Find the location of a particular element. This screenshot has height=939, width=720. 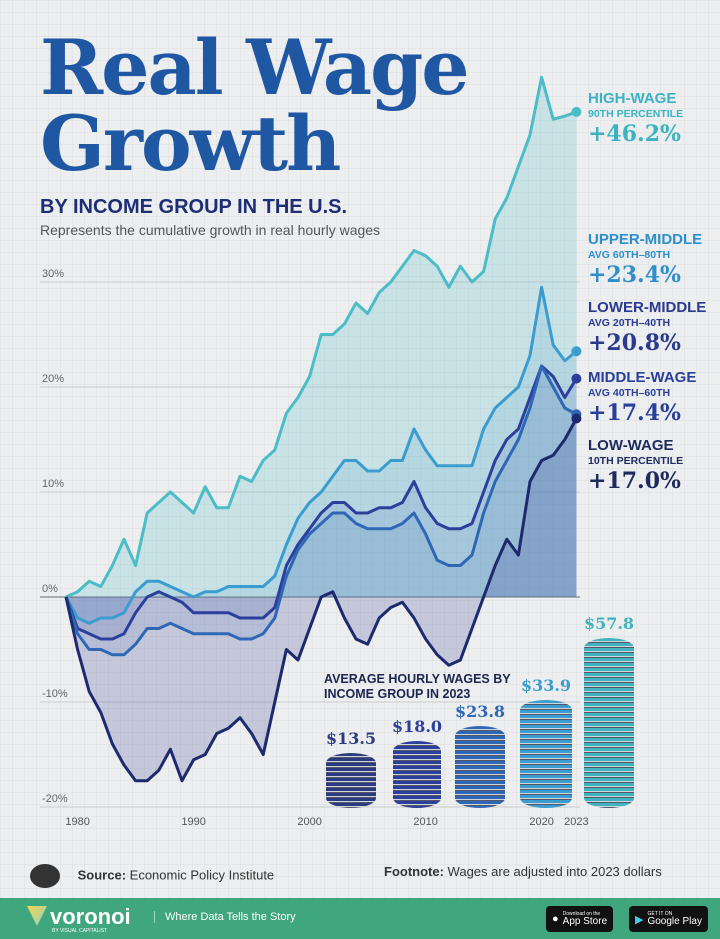

x-tick-label: 2010 is located at coordinates (425, 822).